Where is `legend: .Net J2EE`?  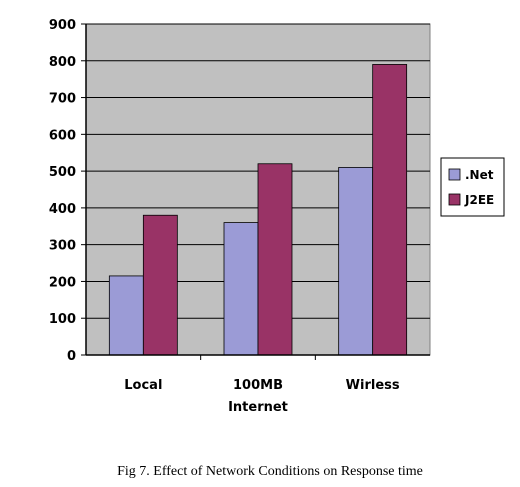 legend: .Net J2EE is located at coordinates (472, 187).